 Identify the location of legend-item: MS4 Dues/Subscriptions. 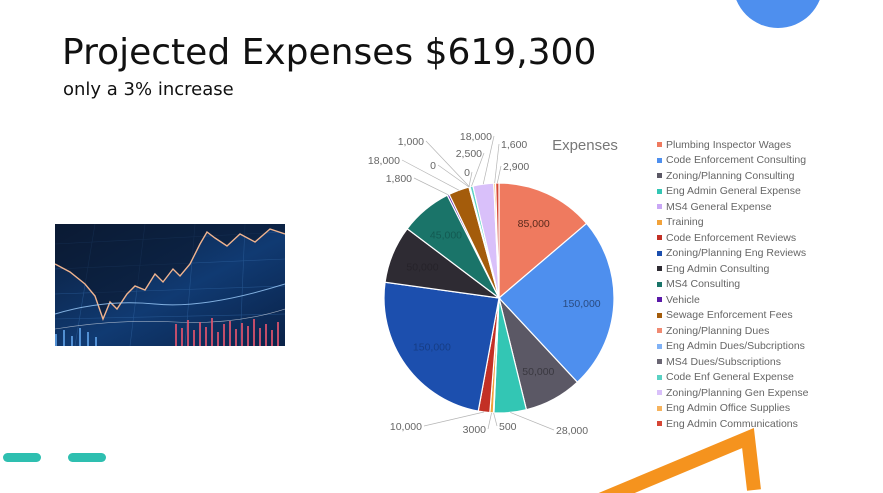
(732, 362).